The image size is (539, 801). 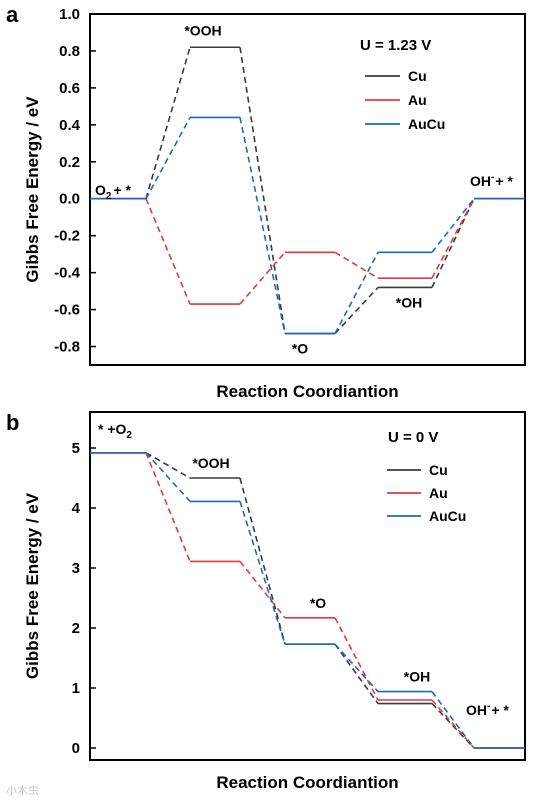 What do you see at coordinates (69, 162) in the screenshot?
I see `y-tick-label: 0.2` at bounding box center [69, 162].